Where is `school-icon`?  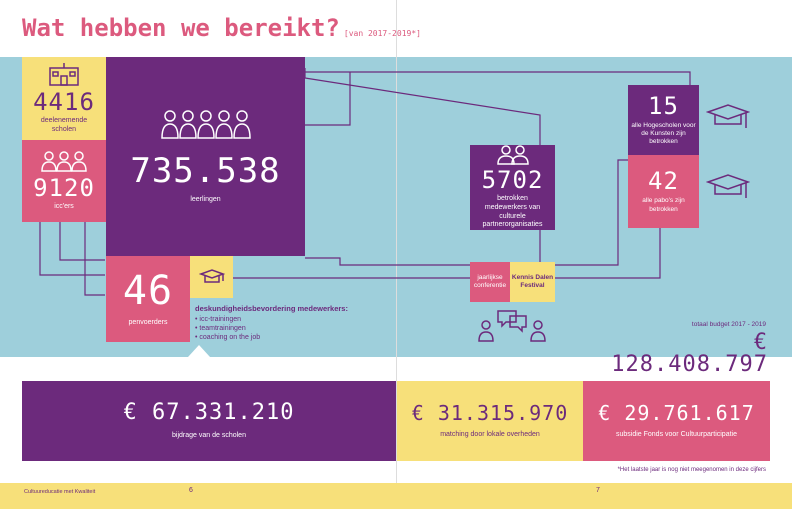
school-icon is located at coordinates (64, 74).